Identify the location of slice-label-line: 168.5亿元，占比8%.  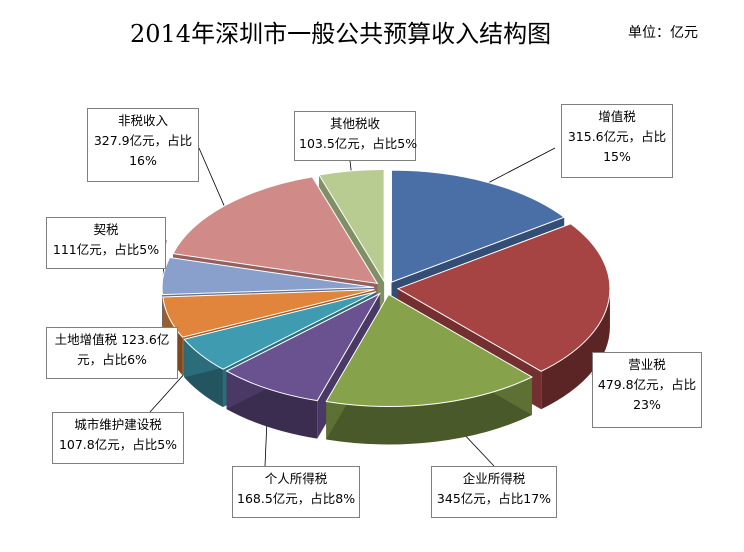
(296, 498).